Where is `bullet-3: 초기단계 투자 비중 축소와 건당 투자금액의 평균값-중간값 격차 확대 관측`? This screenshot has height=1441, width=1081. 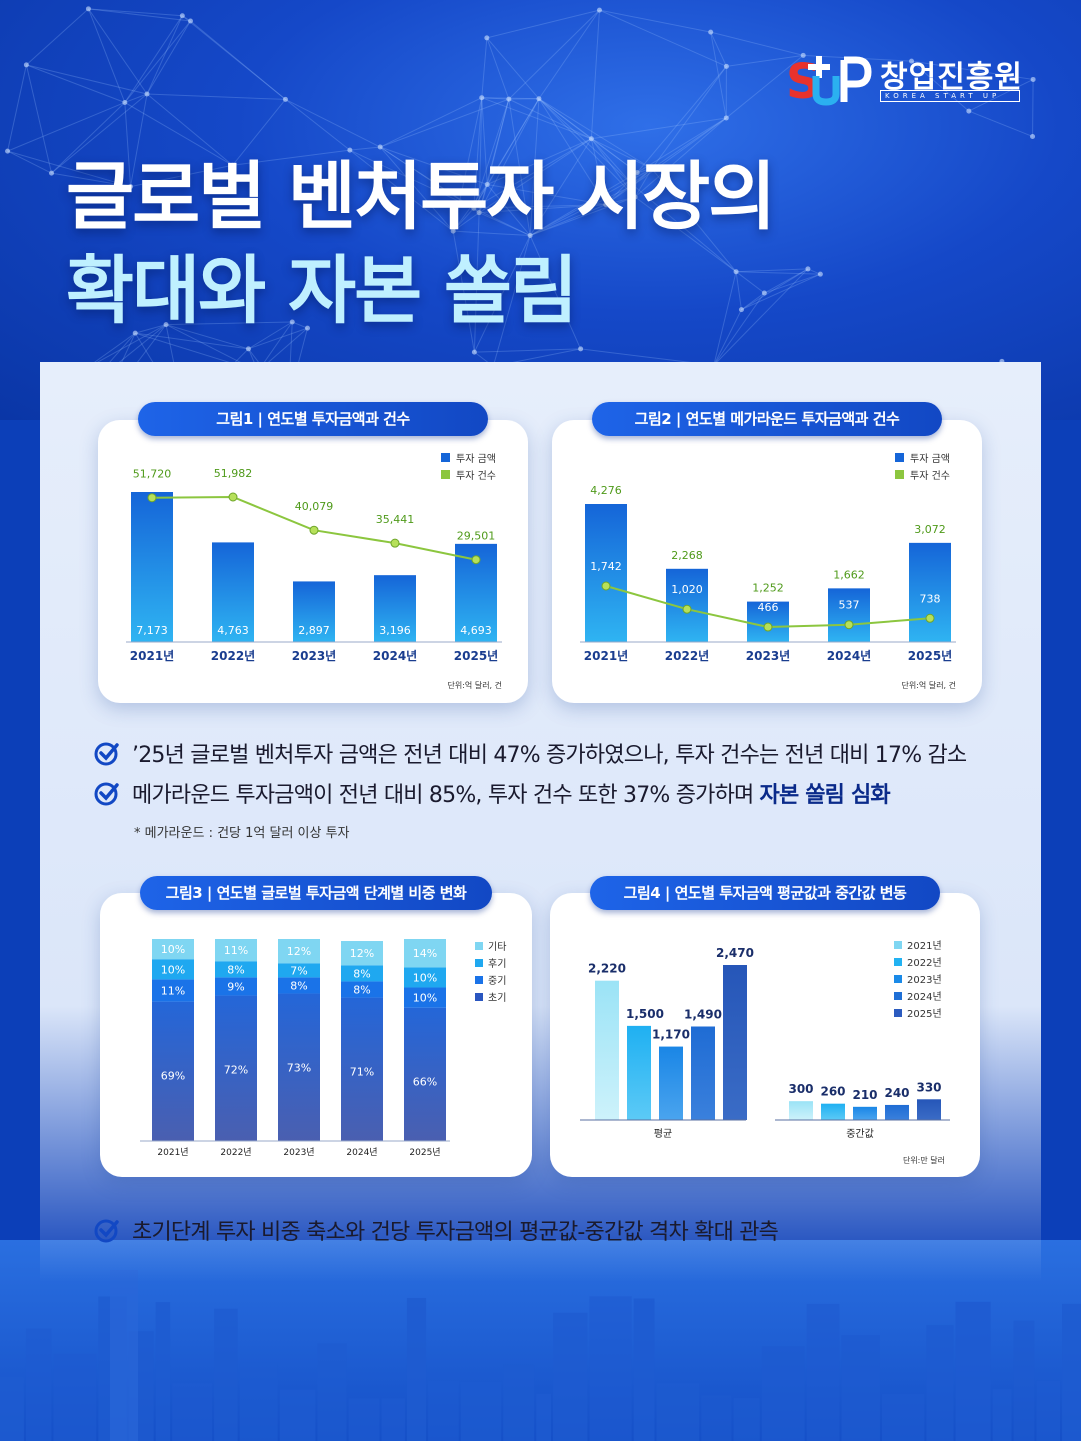 bullet-3: 초기단계 투자 비중 축소와 건당 투자금액의 평균값-중간값 격차 확대 관측 is located at coordinates (436, 1230).